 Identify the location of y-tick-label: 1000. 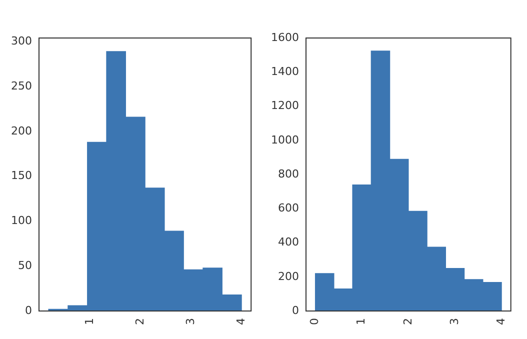
(284, 139).